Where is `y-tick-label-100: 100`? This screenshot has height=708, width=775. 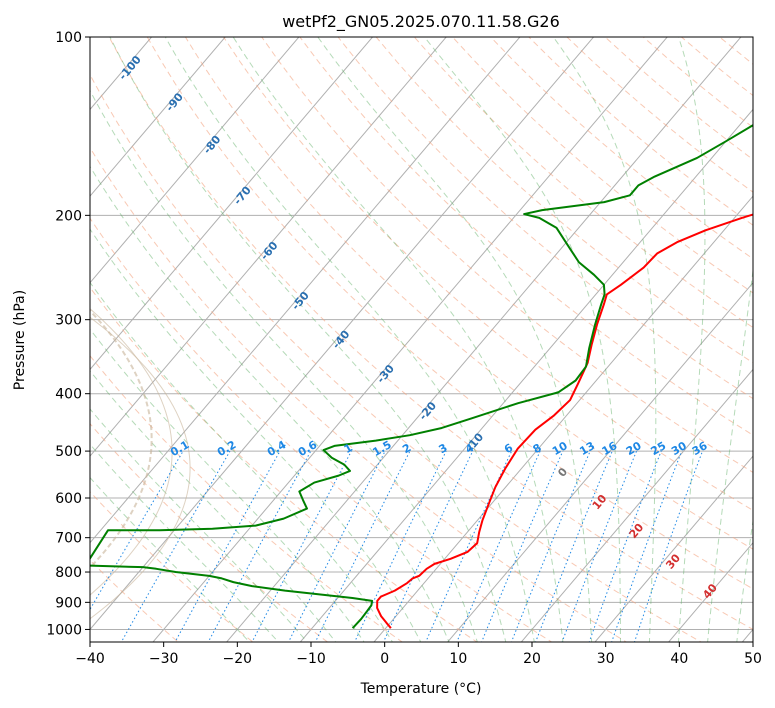
y-tick-label-100: 100 is located at coordinates (68, 38).